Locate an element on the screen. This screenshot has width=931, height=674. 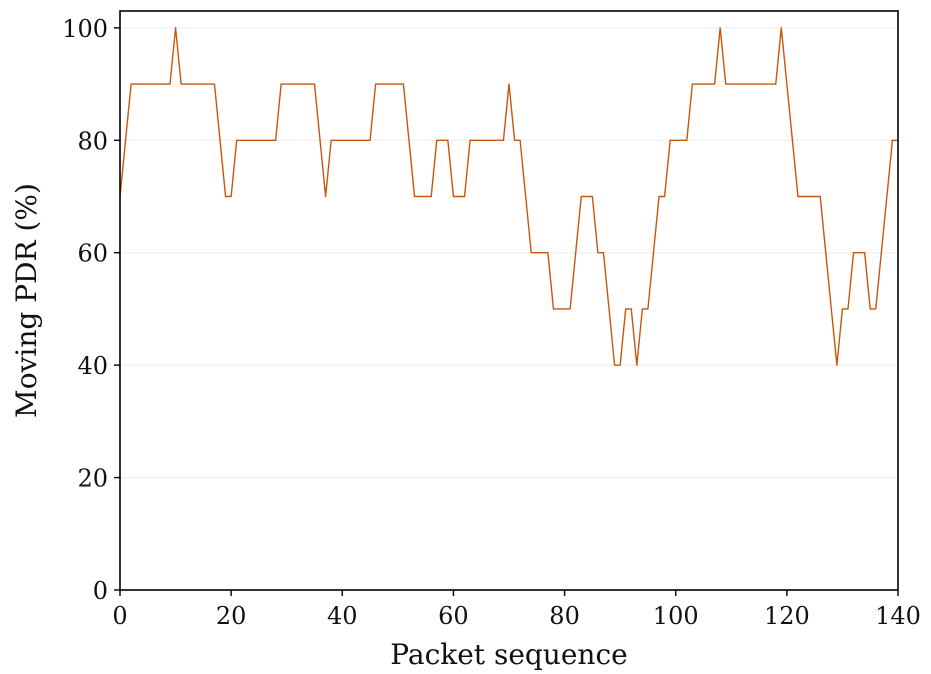
x-tick-label: 140 is located at coordinates (898, 616).